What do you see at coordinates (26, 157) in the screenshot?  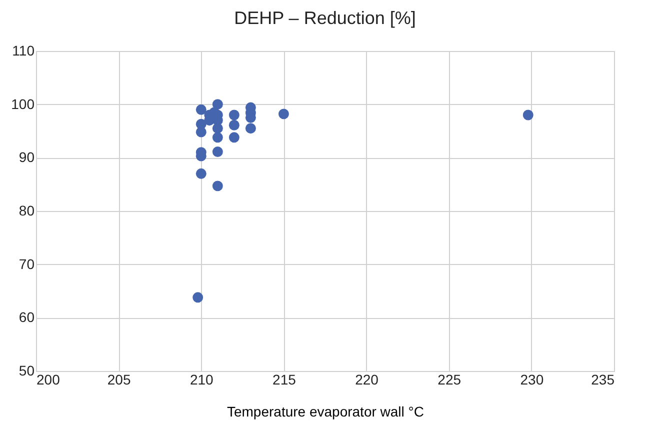 I see `y-tick-label: 90` at bounding box center [26, 157].